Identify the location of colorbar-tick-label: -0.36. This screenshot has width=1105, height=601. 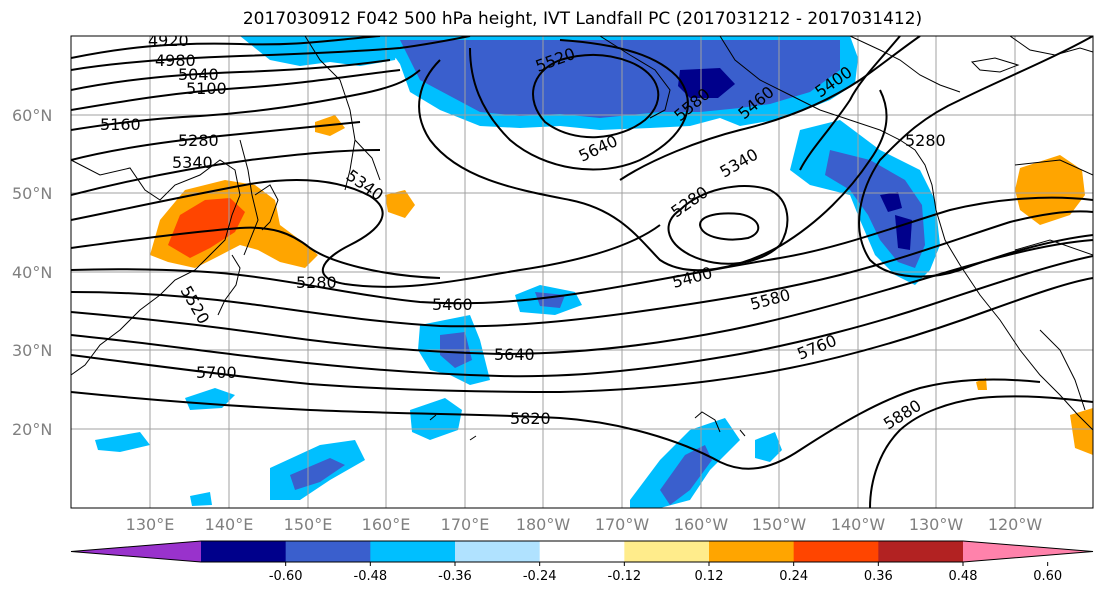
(455, 576).